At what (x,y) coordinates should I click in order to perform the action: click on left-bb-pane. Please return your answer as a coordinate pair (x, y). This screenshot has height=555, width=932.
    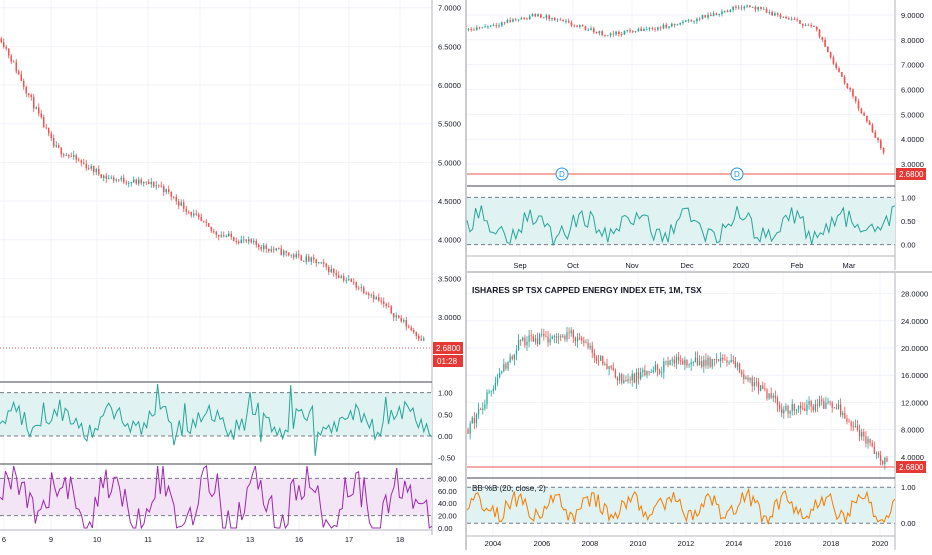
    Looking at the image, I should click on (216, 419).